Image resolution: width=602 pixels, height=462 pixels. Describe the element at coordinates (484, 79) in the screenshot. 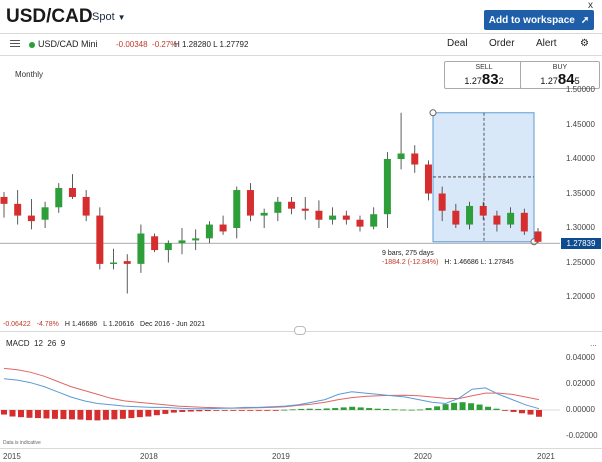

I see `sell-price: 1.27832` at that location.